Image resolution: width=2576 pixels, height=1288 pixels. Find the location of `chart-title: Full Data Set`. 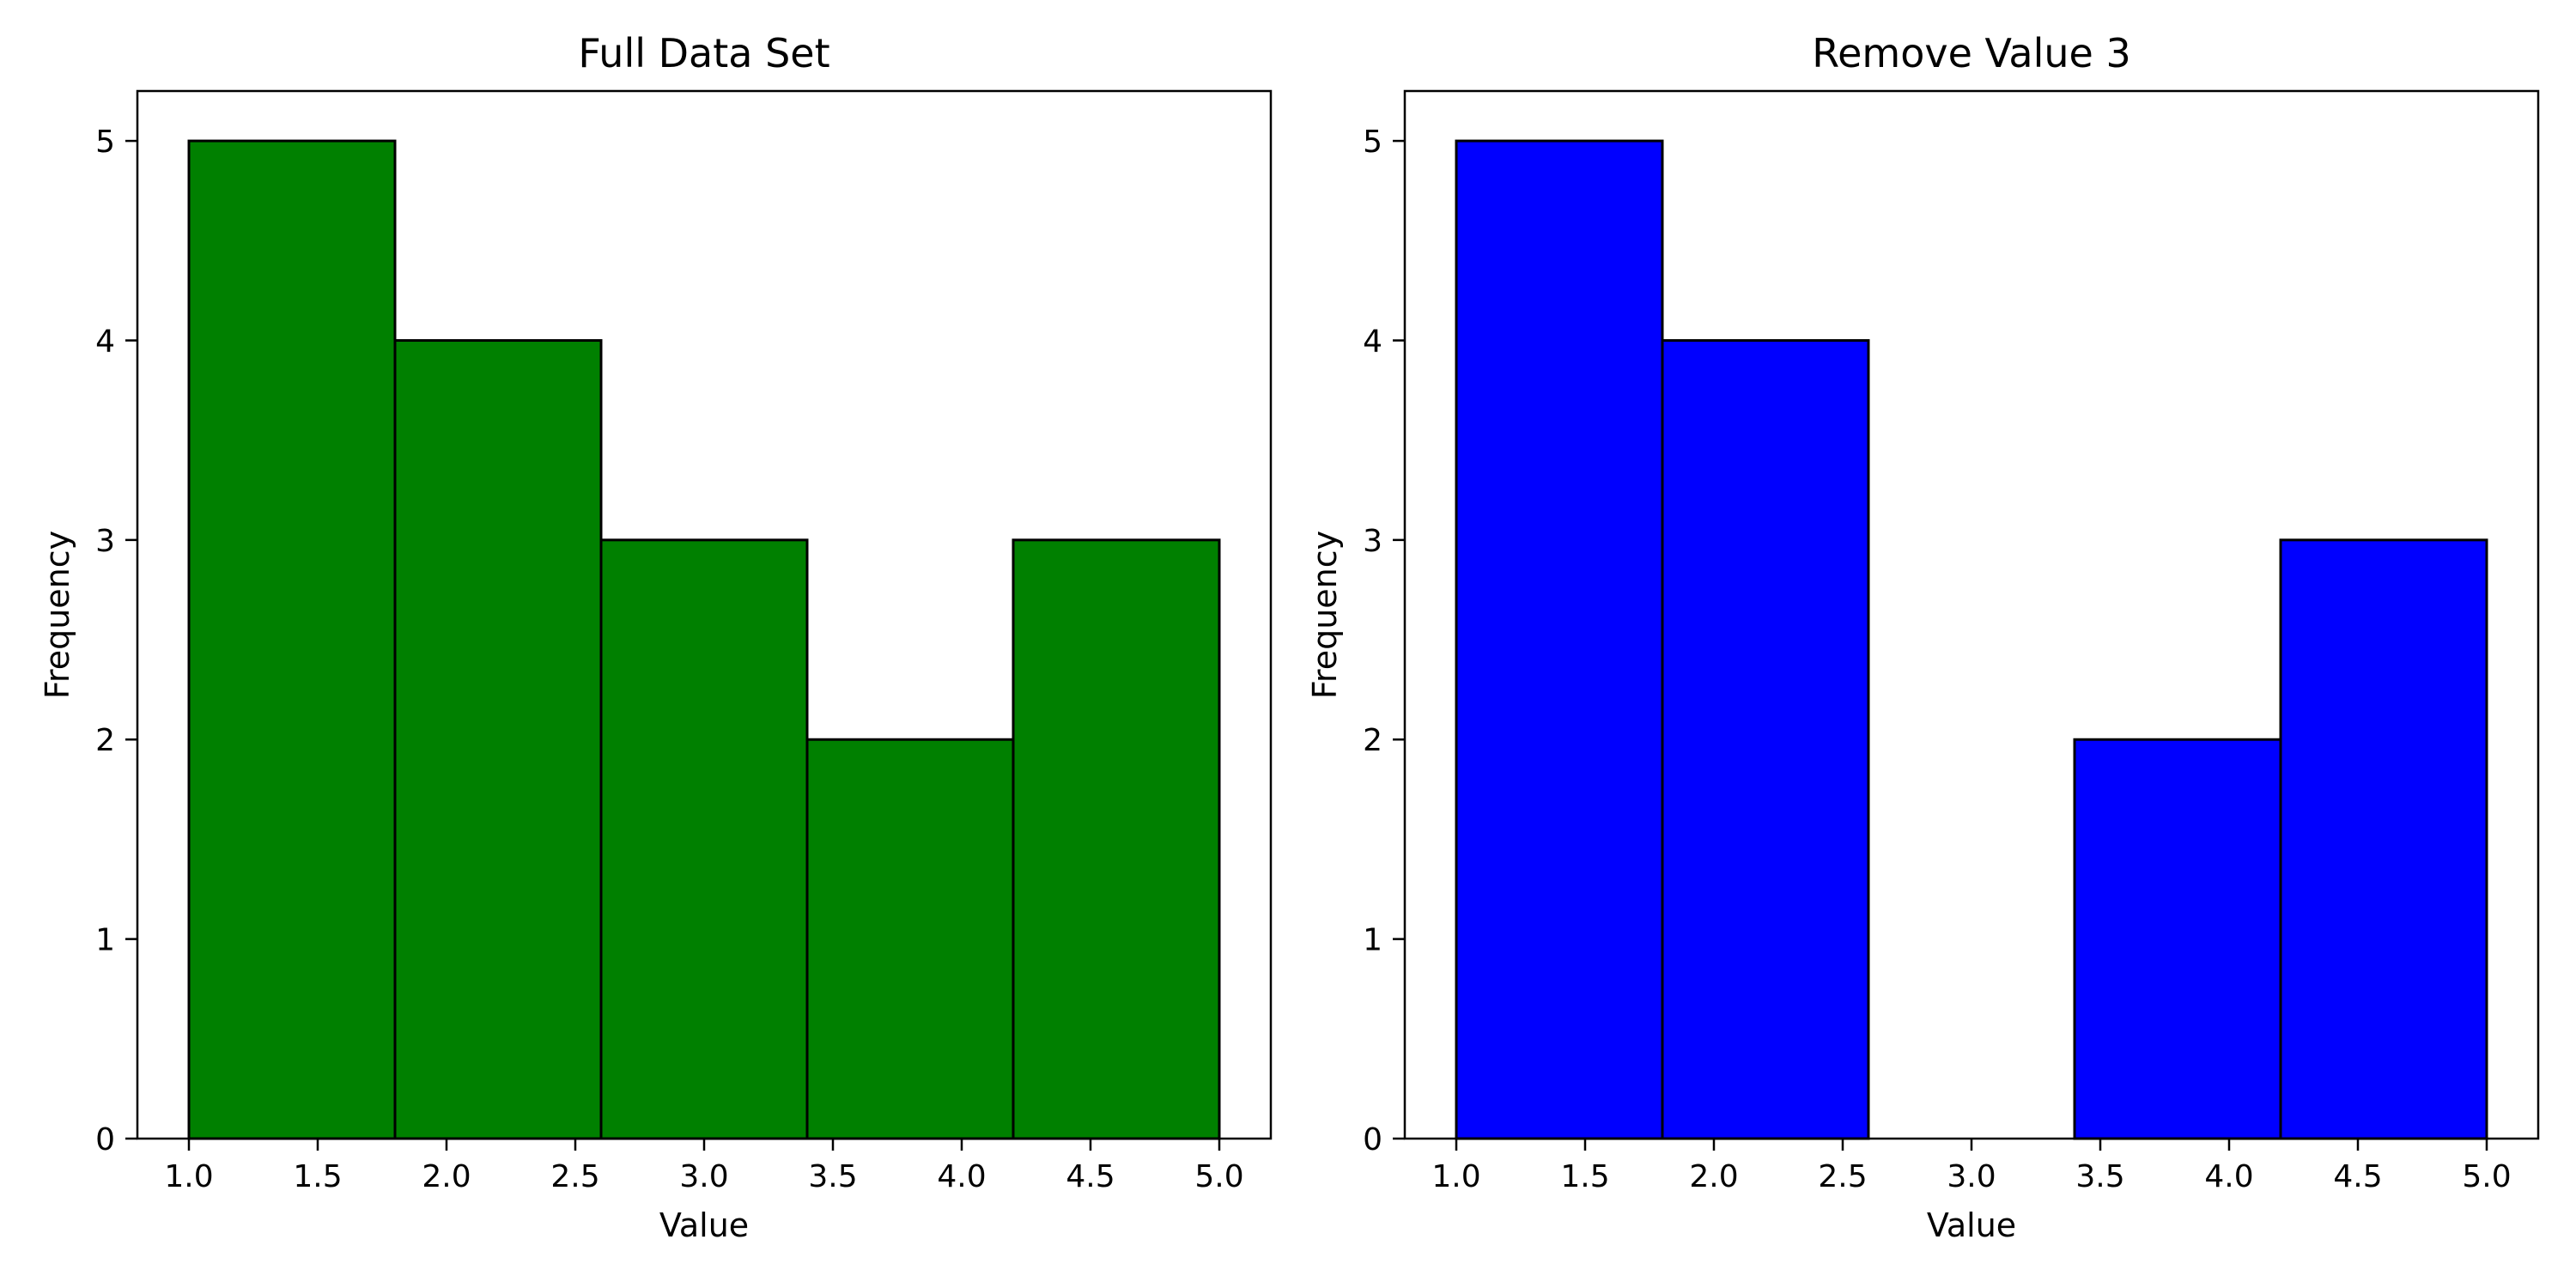

chart-title: Full Data Set is located at coordinates (704, 53).